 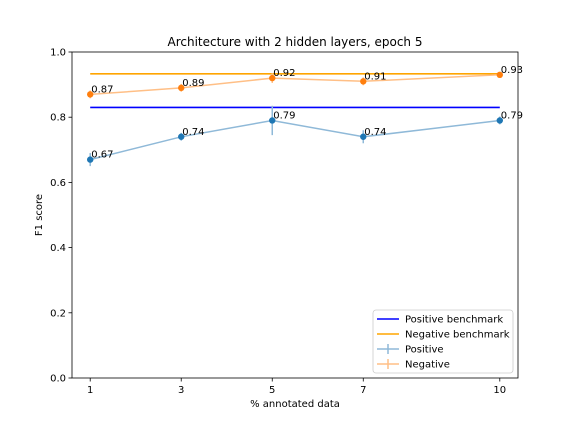 I want to click on x-tick-label-1: 3, so click(x=181, y=390).